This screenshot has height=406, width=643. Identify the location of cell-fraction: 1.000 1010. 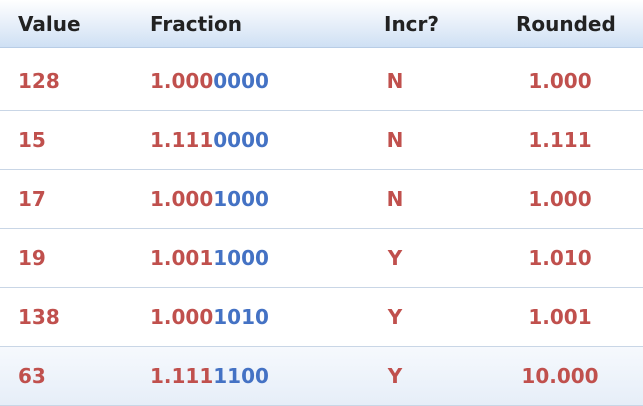
(209, 317).